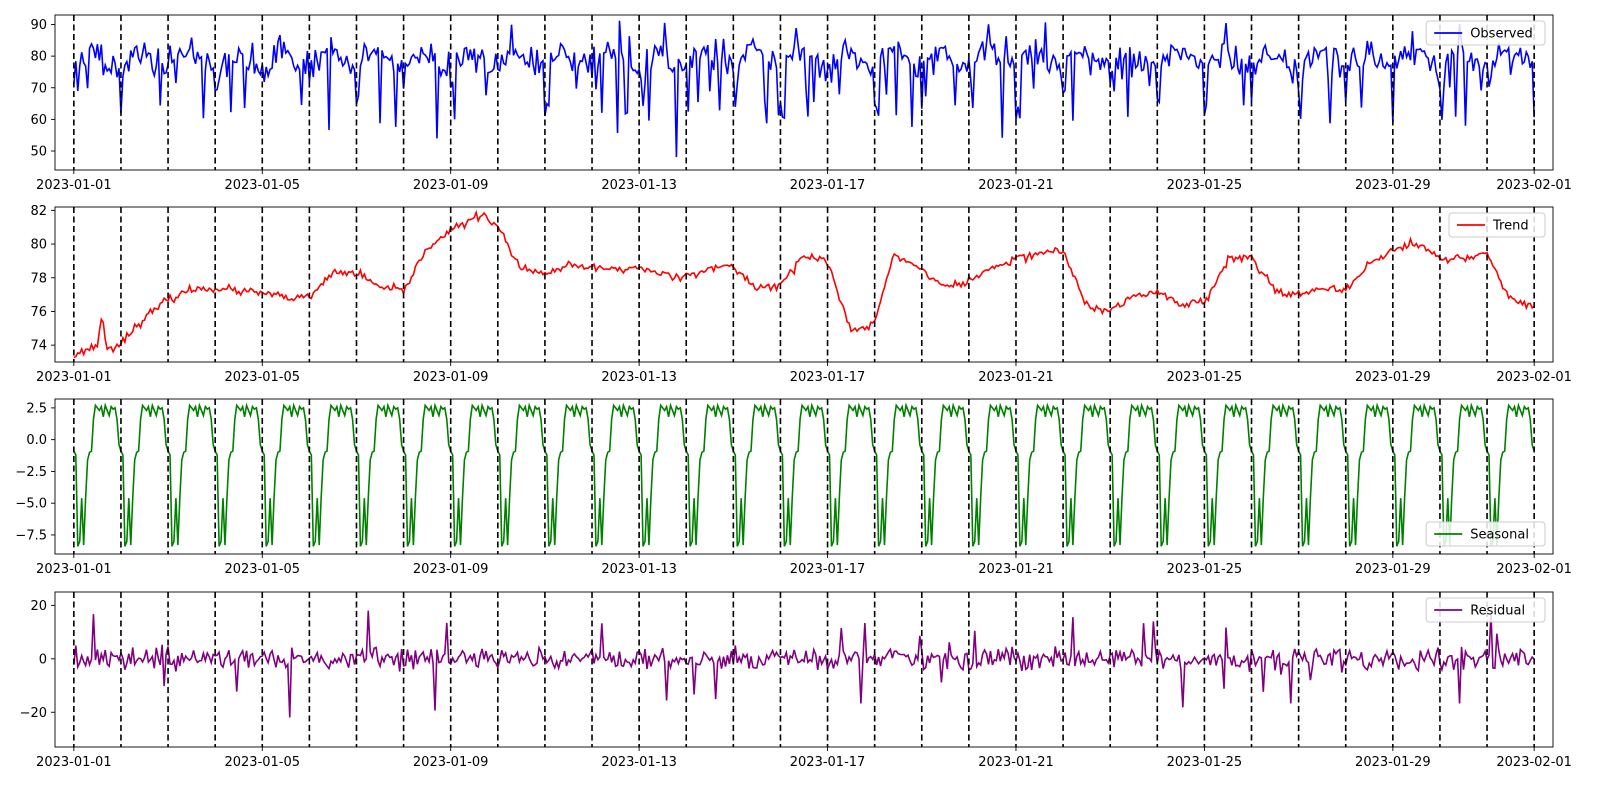  I want to click on legend-label: Residual, so click(1497, 611).